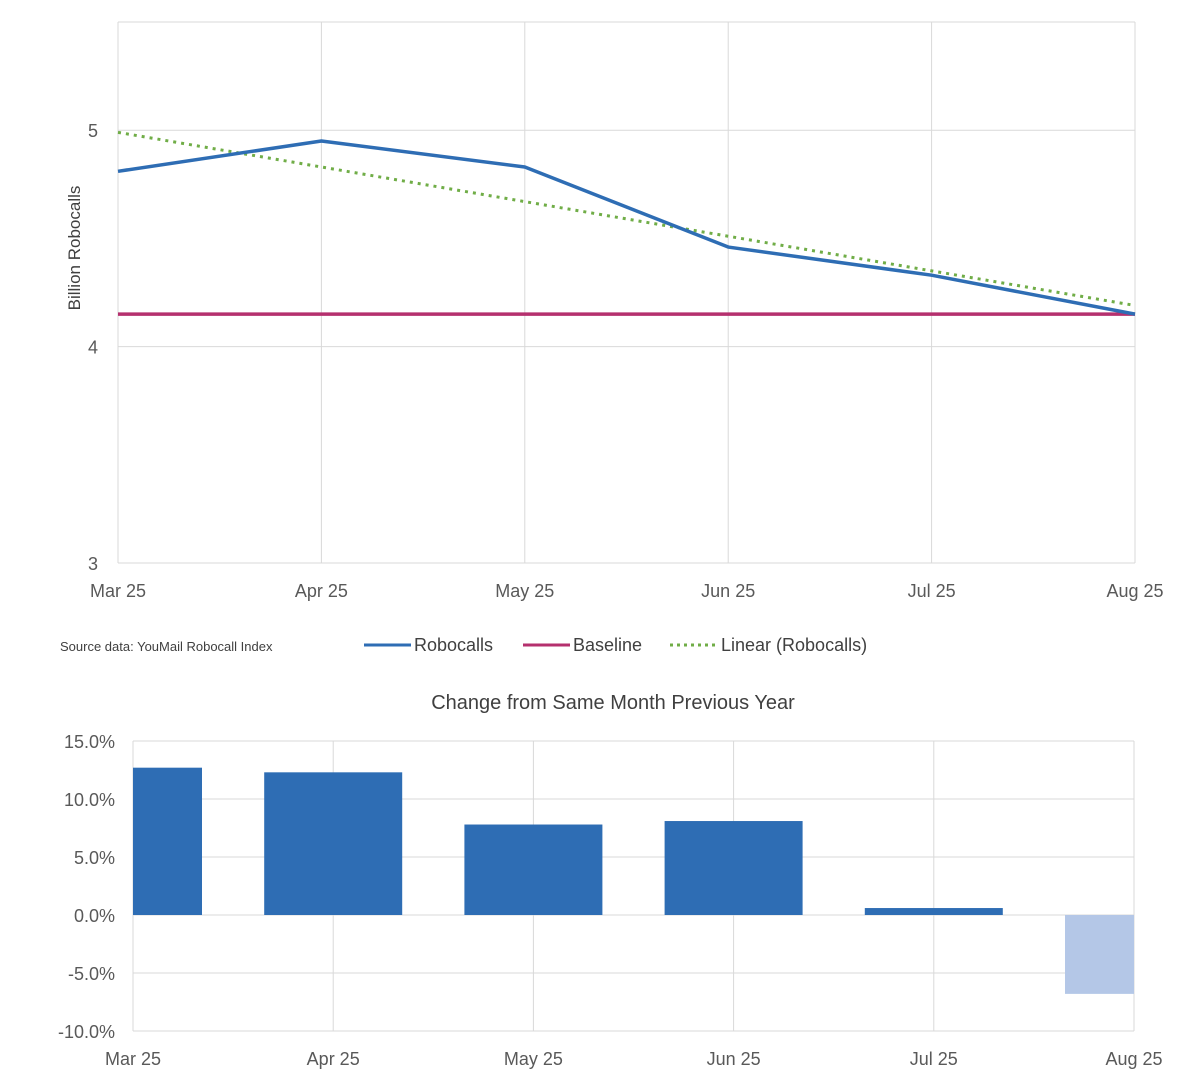 Image resolution: width=1180 pixels, height=1082 pixels. I want to click on y-tick-label-4: 4, so click(93, 348).